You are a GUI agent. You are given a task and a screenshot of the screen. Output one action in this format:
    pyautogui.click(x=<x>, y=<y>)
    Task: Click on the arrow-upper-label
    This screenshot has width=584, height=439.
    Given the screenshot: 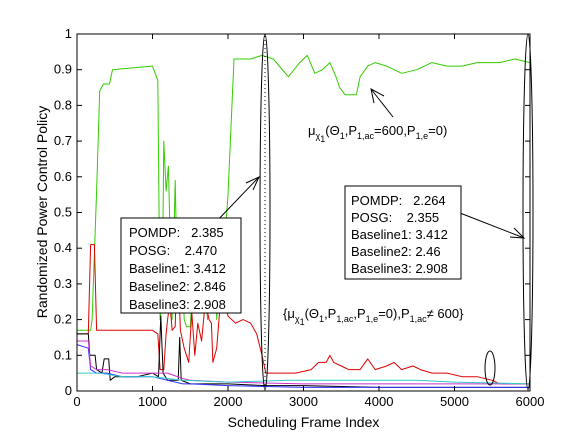 What is the action you would take?
    pyautogui.click(x=382, y=103)
    